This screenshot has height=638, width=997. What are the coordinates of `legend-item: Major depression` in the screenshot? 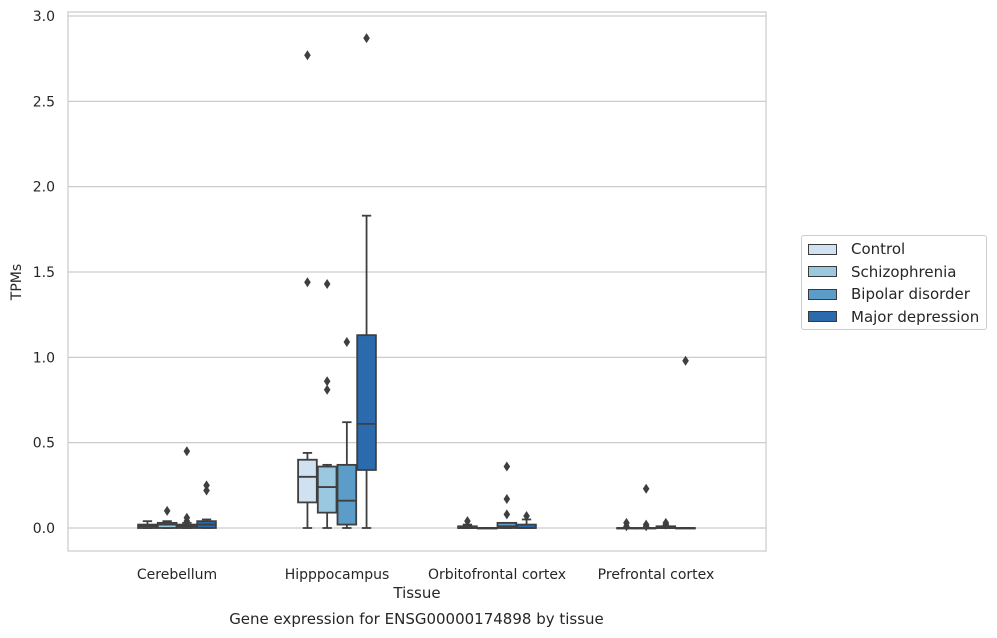 It's located at (893, 317).